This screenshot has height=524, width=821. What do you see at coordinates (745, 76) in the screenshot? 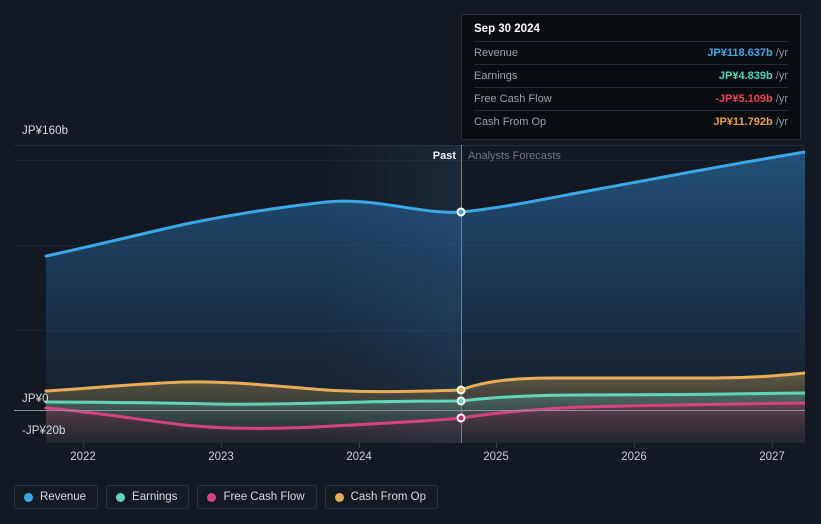
I see `tooltip-amount-earnings: JP¥4.839b` at bounding box center [745, 76].